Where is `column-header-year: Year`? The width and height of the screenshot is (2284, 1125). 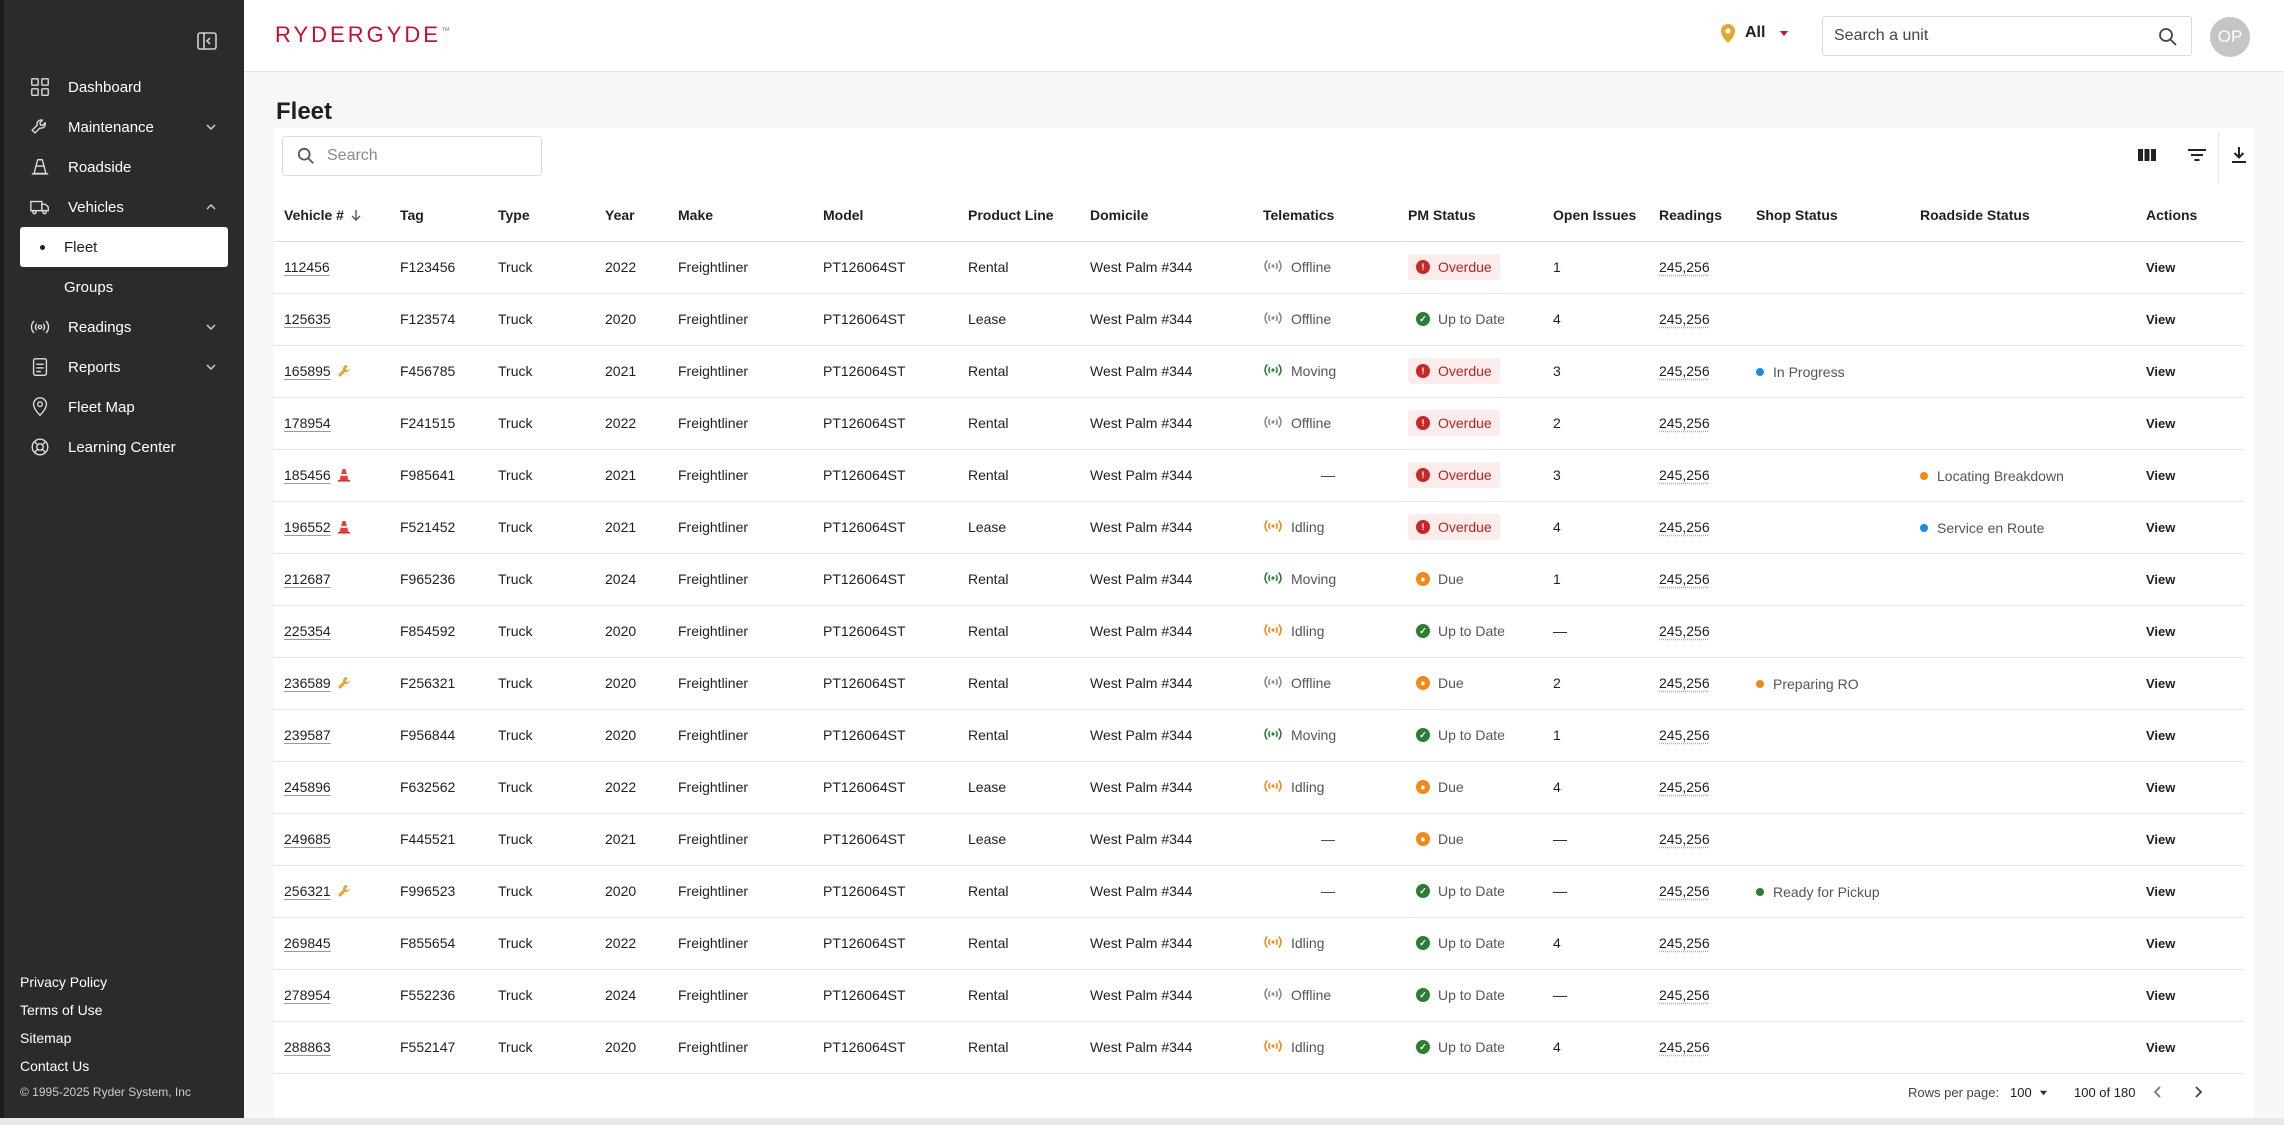
column-header-year: Year is located at coordinates (641, 215).